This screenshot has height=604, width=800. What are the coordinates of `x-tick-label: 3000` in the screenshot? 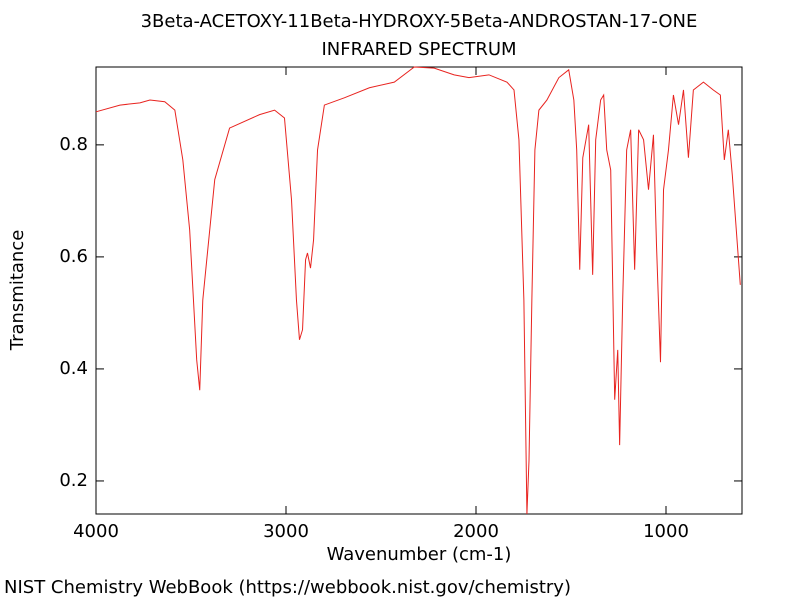 It's located at (286, 531).